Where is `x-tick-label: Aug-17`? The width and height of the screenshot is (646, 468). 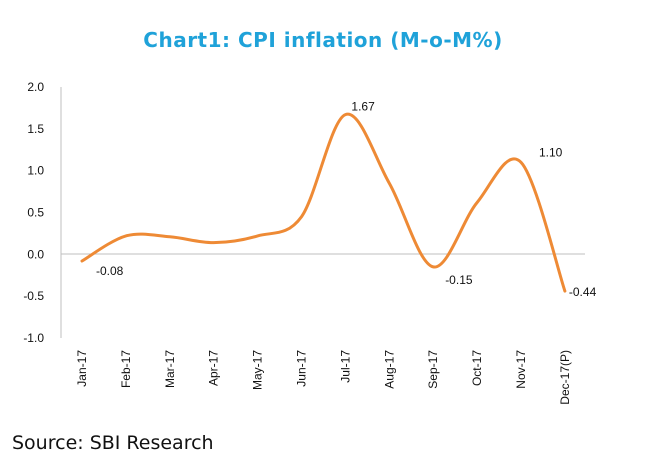 x-tick-label: Aug-17 is located at coordinates (389, 369).